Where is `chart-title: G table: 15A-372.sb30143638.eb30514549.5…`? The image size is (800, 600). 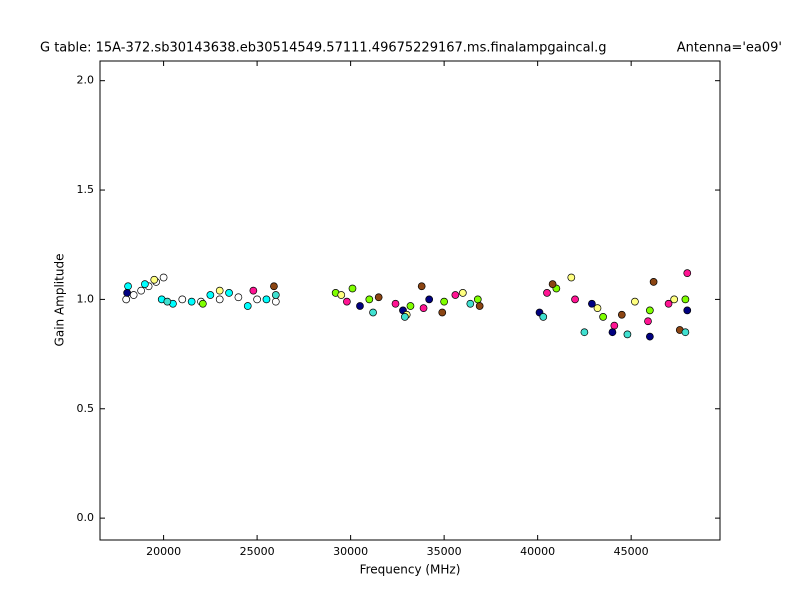
chart-title: G table: 15A-372.sb30143638.eb30514549.5… is located at coordinates (323, 48).